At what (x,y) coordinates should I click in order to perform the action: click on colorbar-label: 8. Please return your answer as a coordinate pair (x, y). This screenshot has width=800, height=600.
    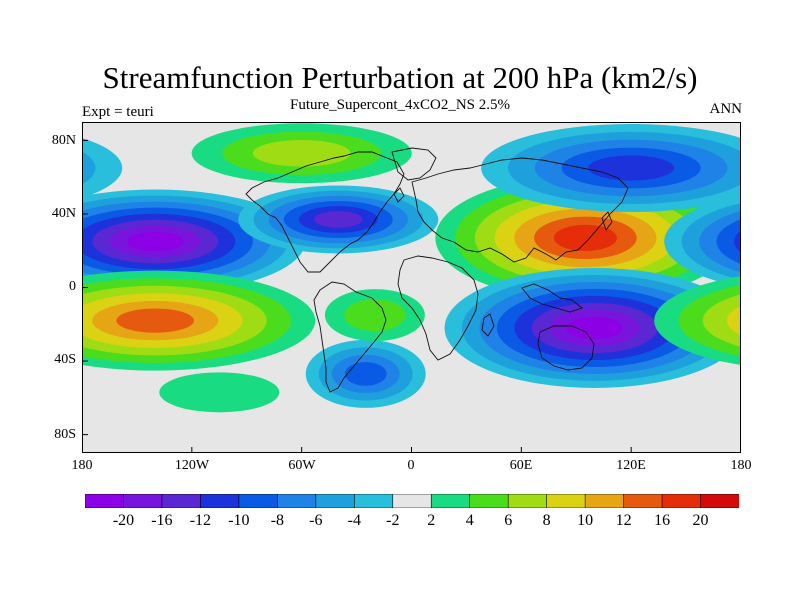
    Looking at the image, I should click on (546, 520).